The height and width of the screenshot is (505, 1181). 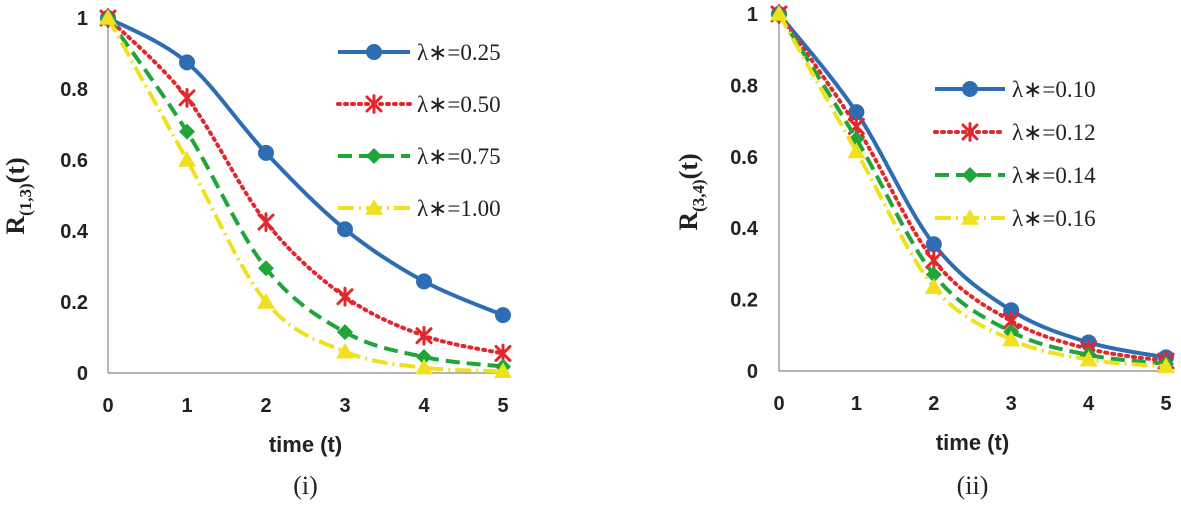 I want to click on legend-label: λ∗=0.75, so click(x=459, y=156).